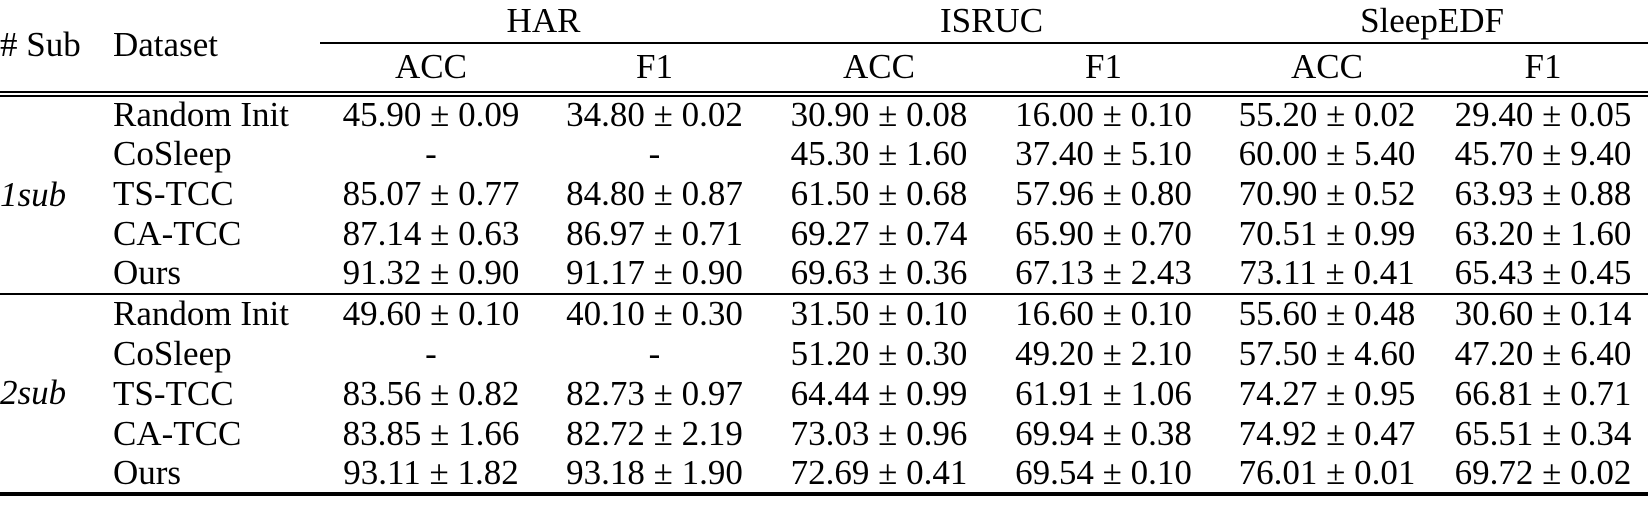 The height and width of the screenshot is (517, 1648). I want to click on metric-value: 55.20 ± 0.02, so click(1327, 115).